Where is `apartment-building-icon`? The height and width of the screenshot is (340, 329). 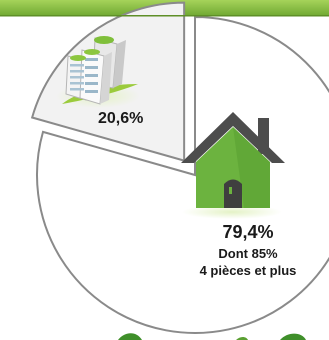 apartment-building-icon is located at coordinates (98, 72).